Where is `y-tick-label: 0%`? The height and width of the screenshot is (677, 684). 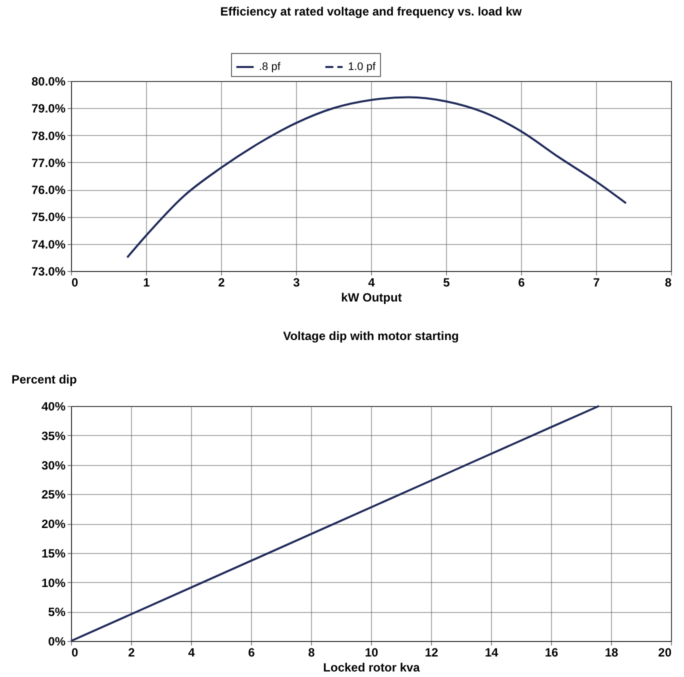 y-tick-label: 0% is located at coordinates (57, 641).